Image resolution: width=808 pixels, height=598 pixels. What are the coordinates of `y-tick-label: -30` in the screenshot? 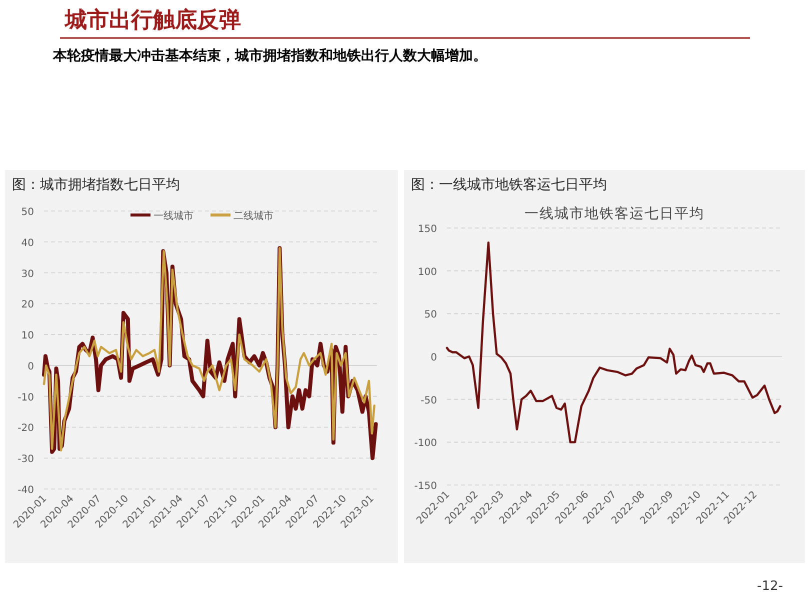 It's located at (26, 460).